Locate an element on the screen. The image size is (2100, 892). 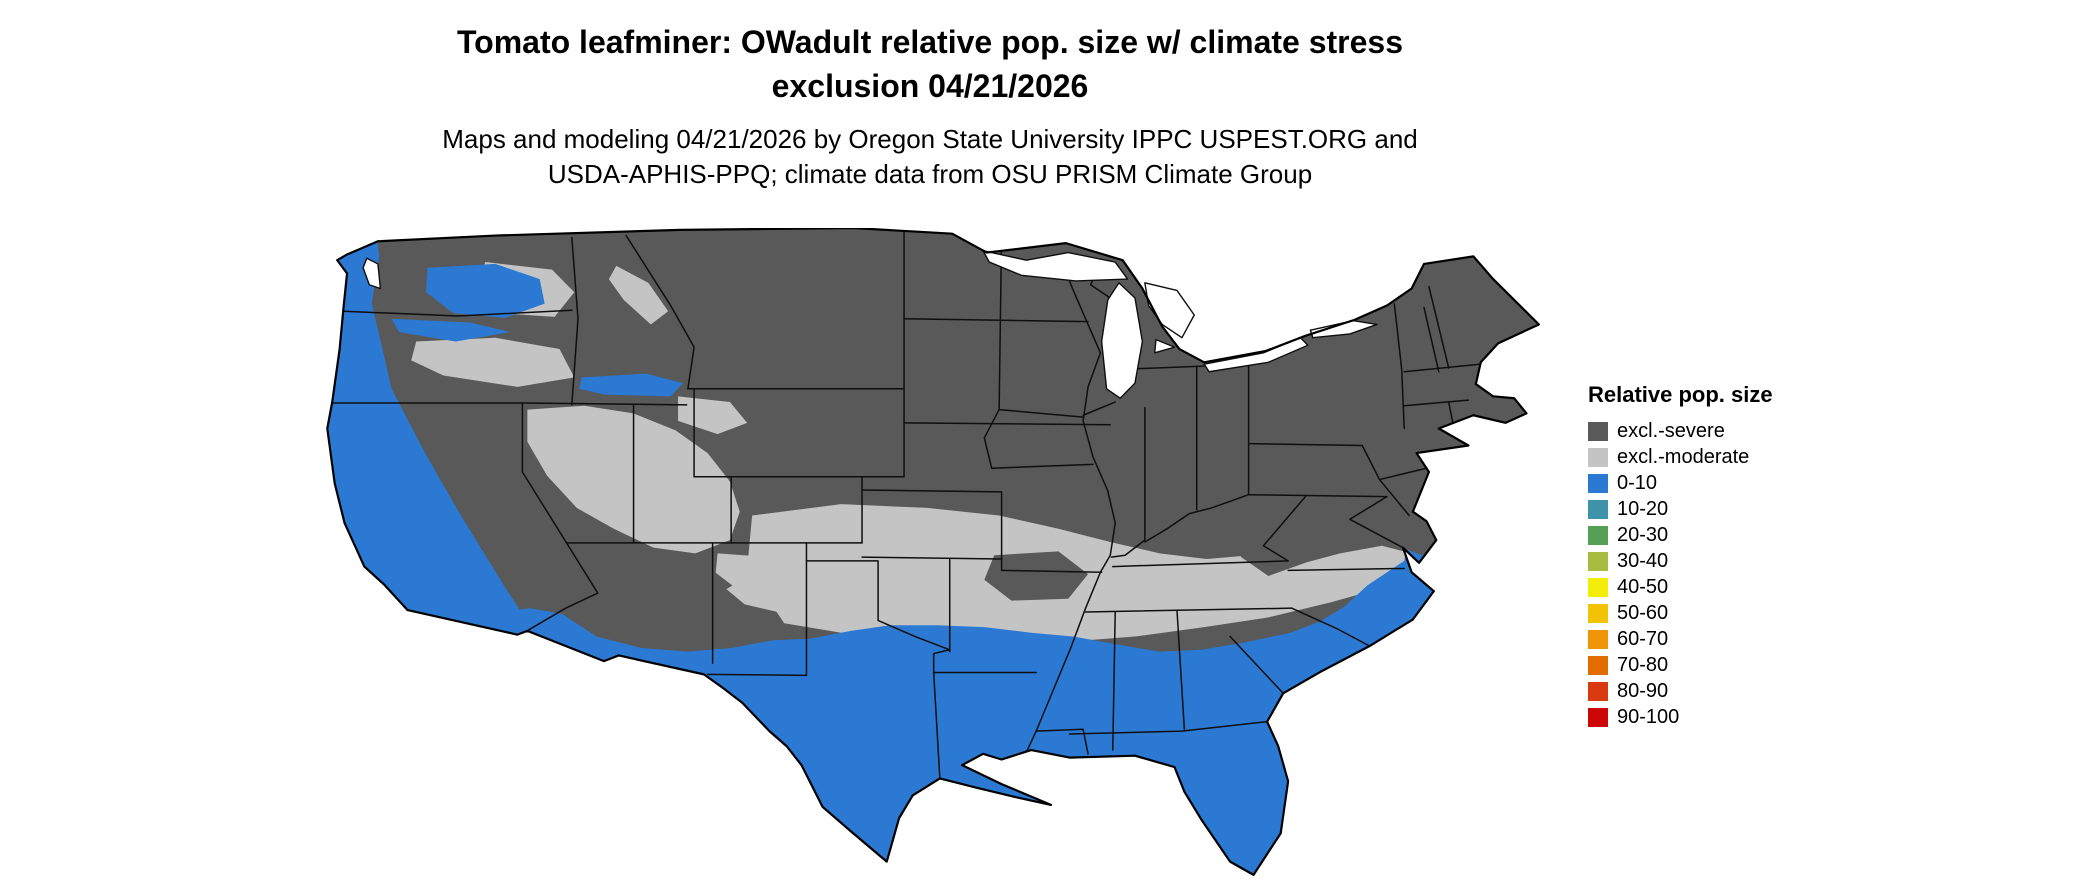
legend-item-label: excl.-severe is located at coordinates (1671, 430).